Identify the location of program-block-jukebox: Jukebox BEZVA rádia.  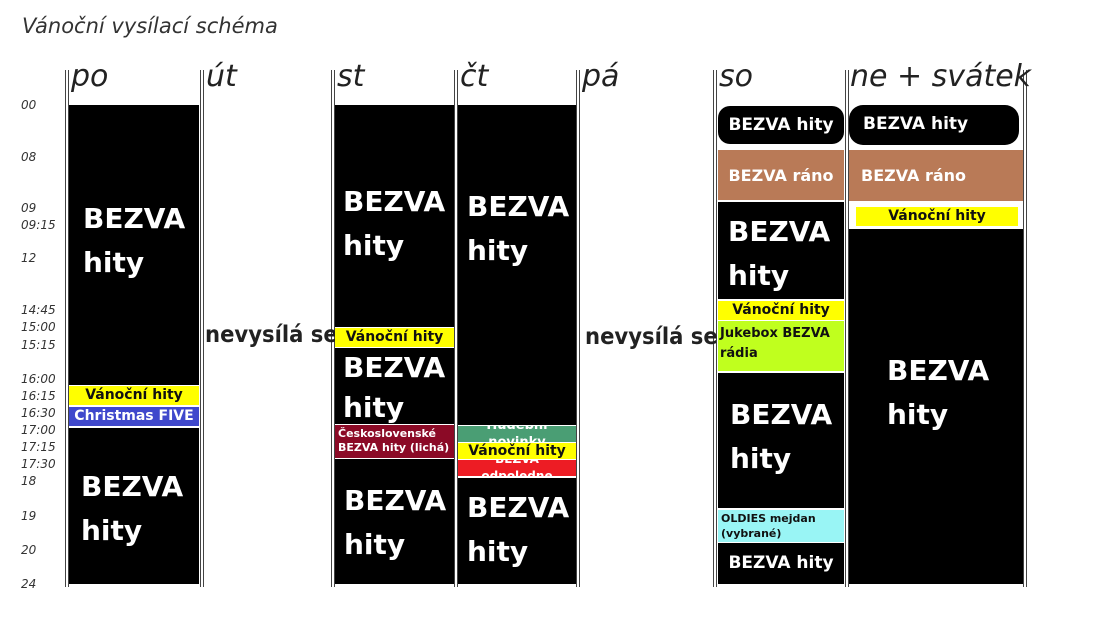
(781, 346).